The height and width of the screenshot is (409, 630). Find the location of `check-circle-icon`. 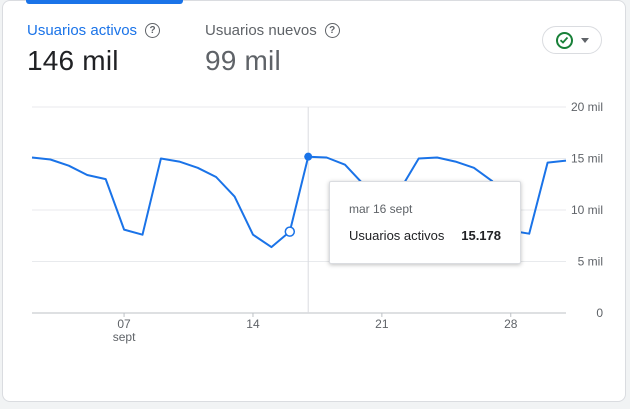

check-circle-icon is located at coordinates (564, 40).